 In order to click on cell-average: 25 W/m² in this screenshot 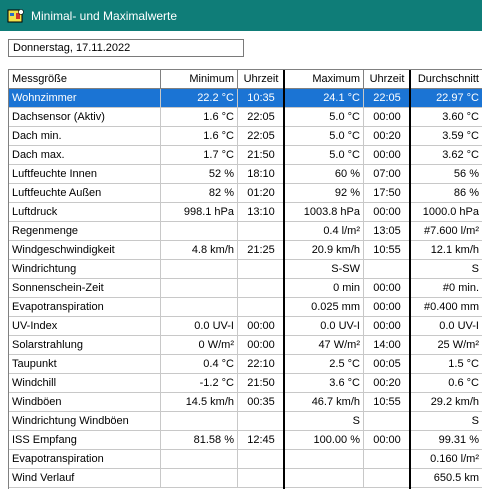, I will do `click(446, 345)`.